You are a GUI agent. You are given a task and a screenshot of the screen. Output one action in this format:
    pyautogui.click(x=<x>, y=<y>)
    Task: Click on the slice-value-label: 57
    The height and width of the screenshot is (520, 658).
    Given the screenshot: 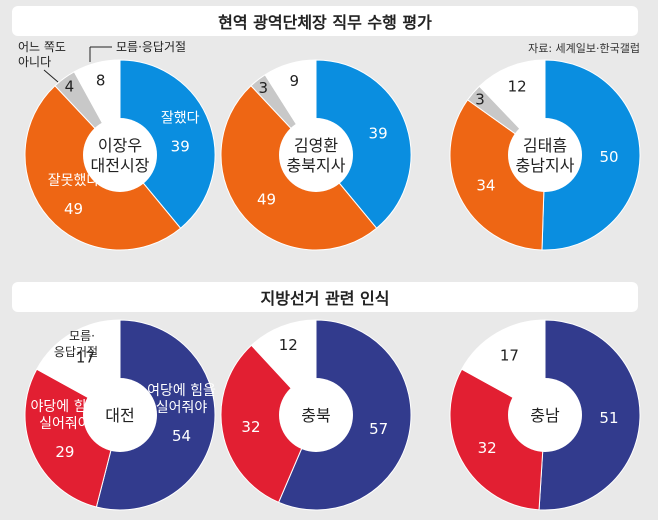 What is the action you would take?
    pyautogui.click(x=378, y=429)
    